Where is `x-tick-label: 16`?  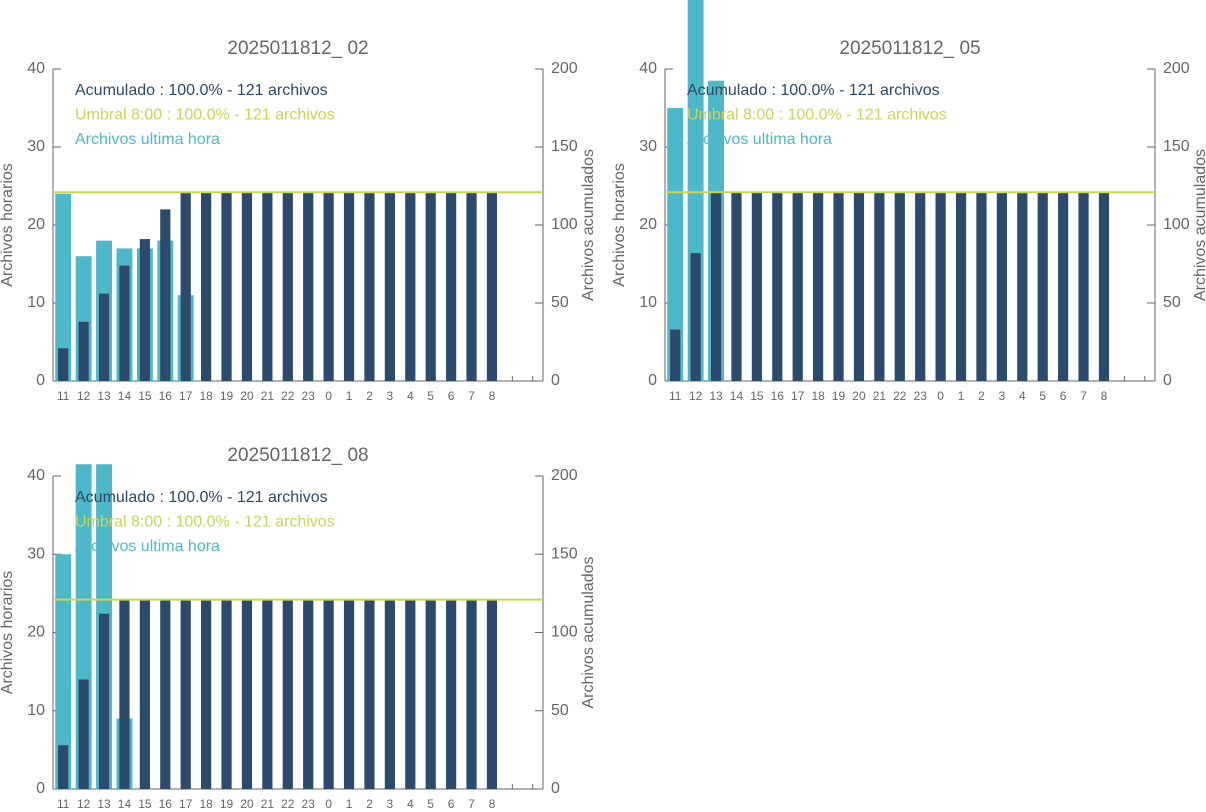
x-tick-label: 16 is located at coordinates (166, 804).